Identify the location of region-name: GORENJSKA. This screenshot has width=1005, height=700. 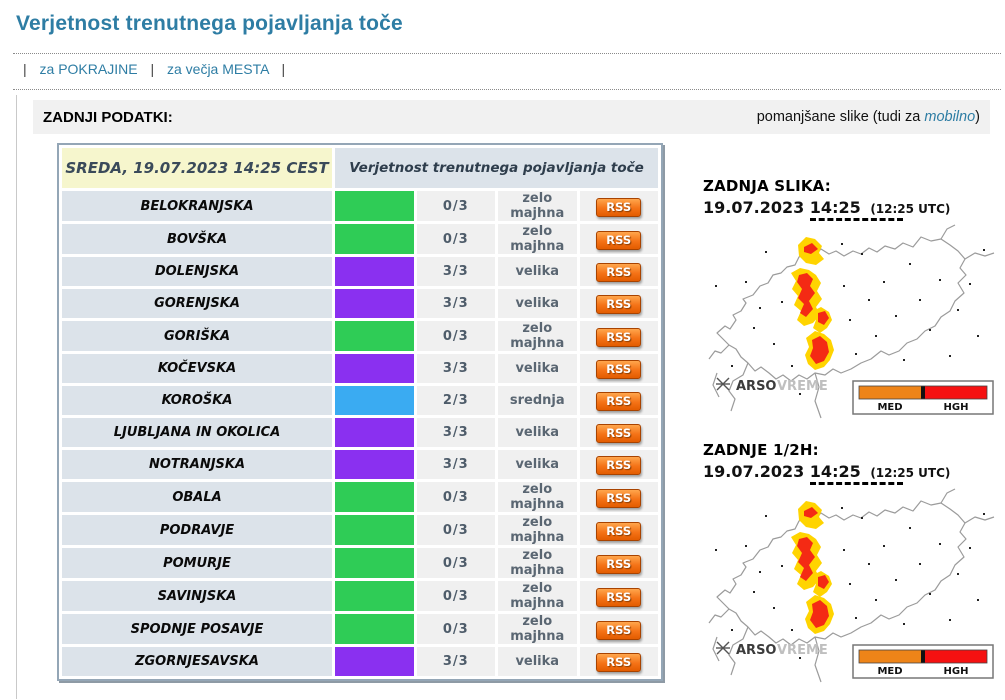
(197, 303).